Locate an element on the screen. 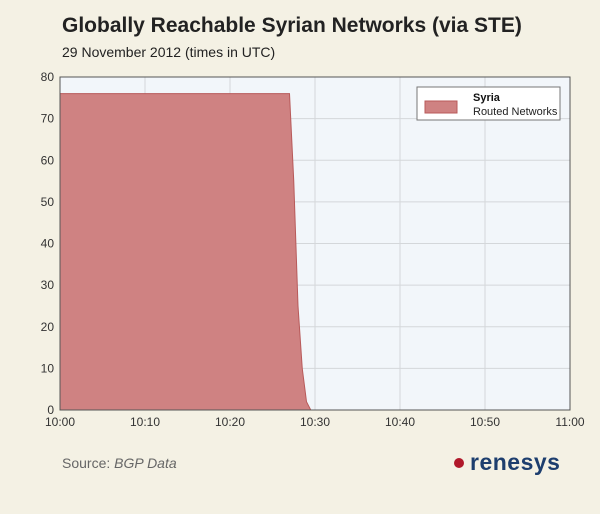  chart-subtitle: 29 November 2012 (times in UTC) is located at coordinates (169, 52).